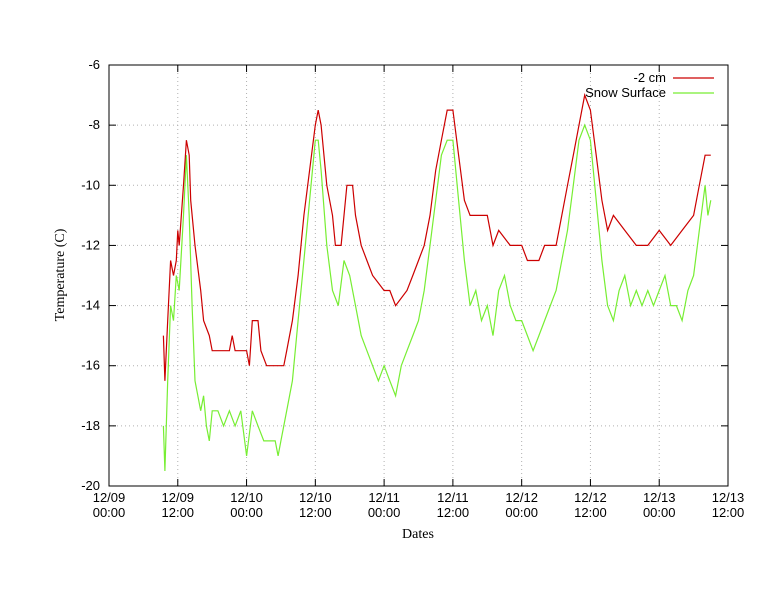  What do you see at coordinates (650, 77) in the screenshot?
I see `legend-label: -2 cm` at bounding box center [650, 77].